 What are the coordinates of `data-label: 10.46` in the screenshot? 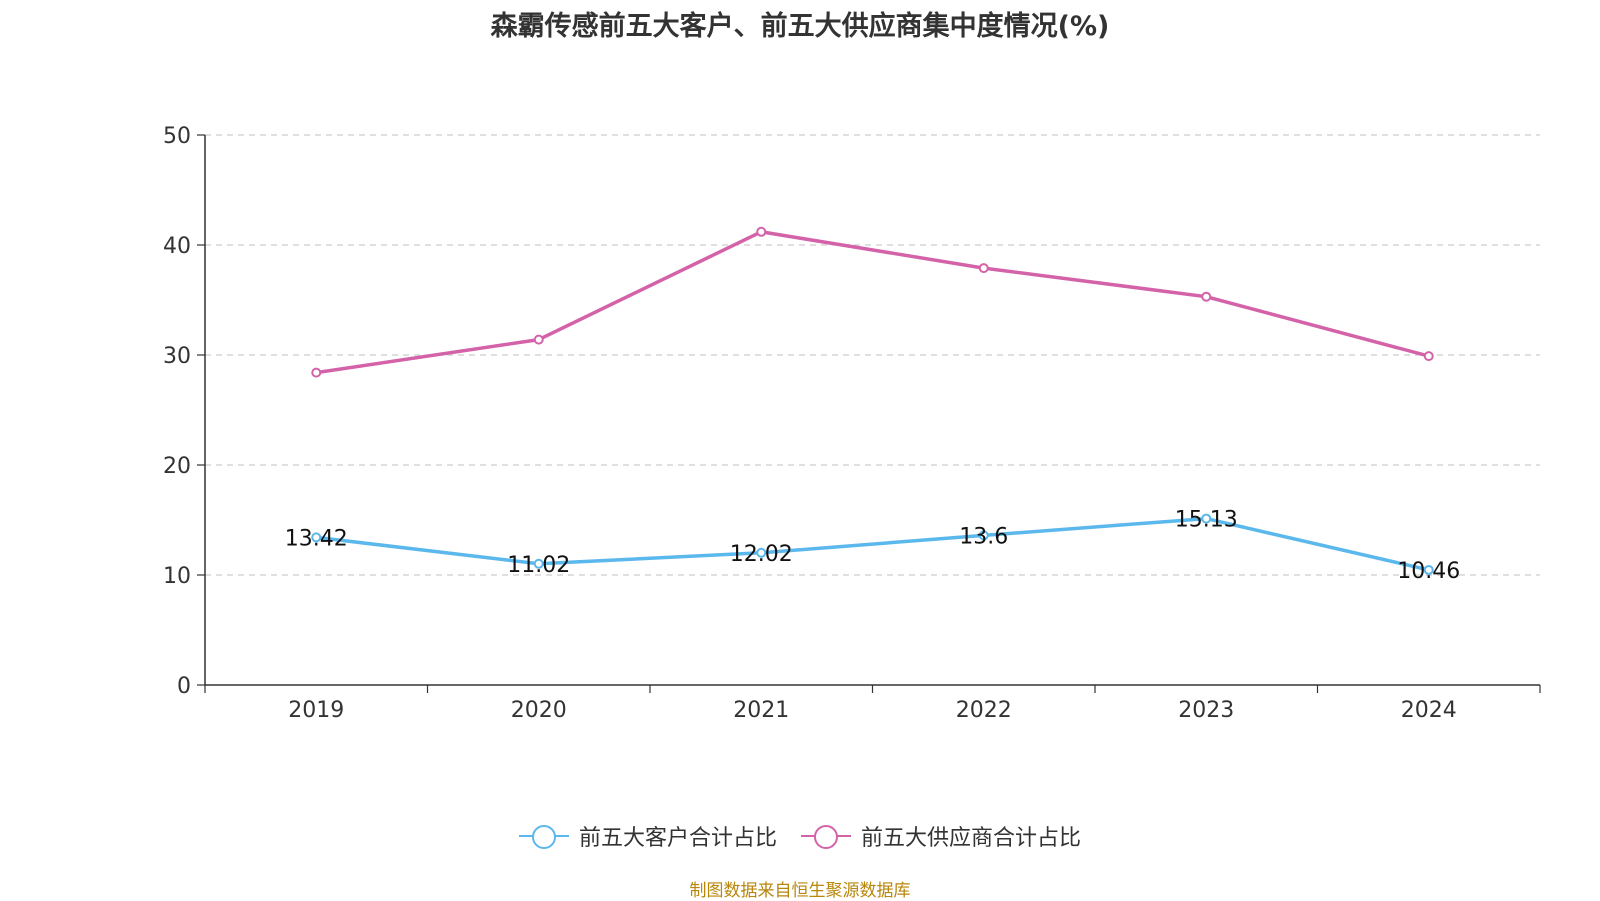 It's located at (1428, 571).